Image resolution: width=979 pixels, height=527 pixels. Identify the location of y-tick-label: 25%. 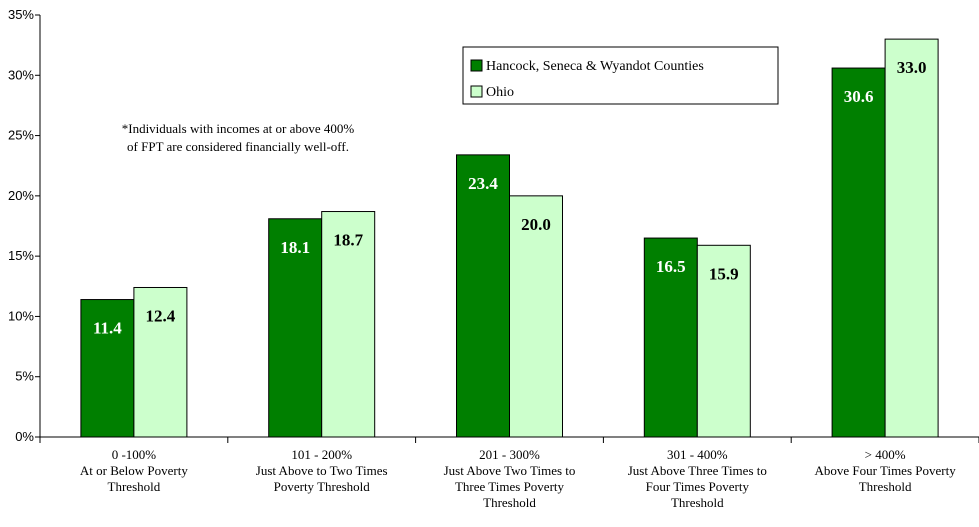
(21, 135).